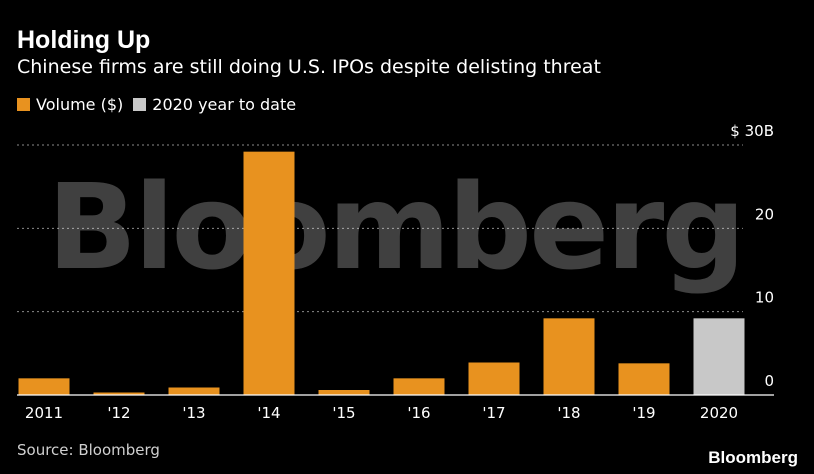 Image resolution: width=814 pixels, height=474 pixels. I want to click on y-tick-label: 20, so click(764, 214).